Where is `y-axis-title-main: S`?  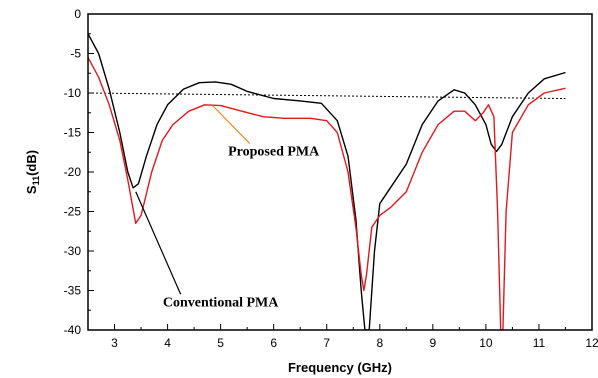 y-axis-title-main: S is located at coordinates (31, 189).